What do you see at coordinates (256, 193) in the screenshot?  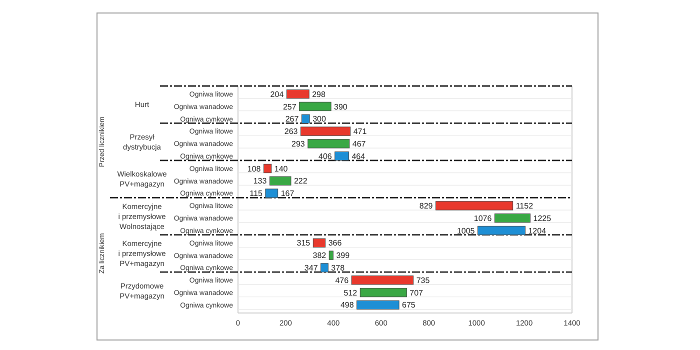 I see `annotation: 115` at bounding box center [256, 193].